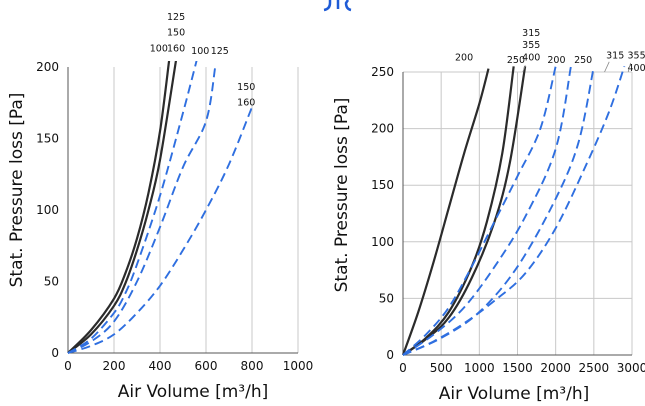  What do you see at coordinates (252, 366) in the screenshot?
I see `x-tick-label: 800` at bounding box center [252, 366].